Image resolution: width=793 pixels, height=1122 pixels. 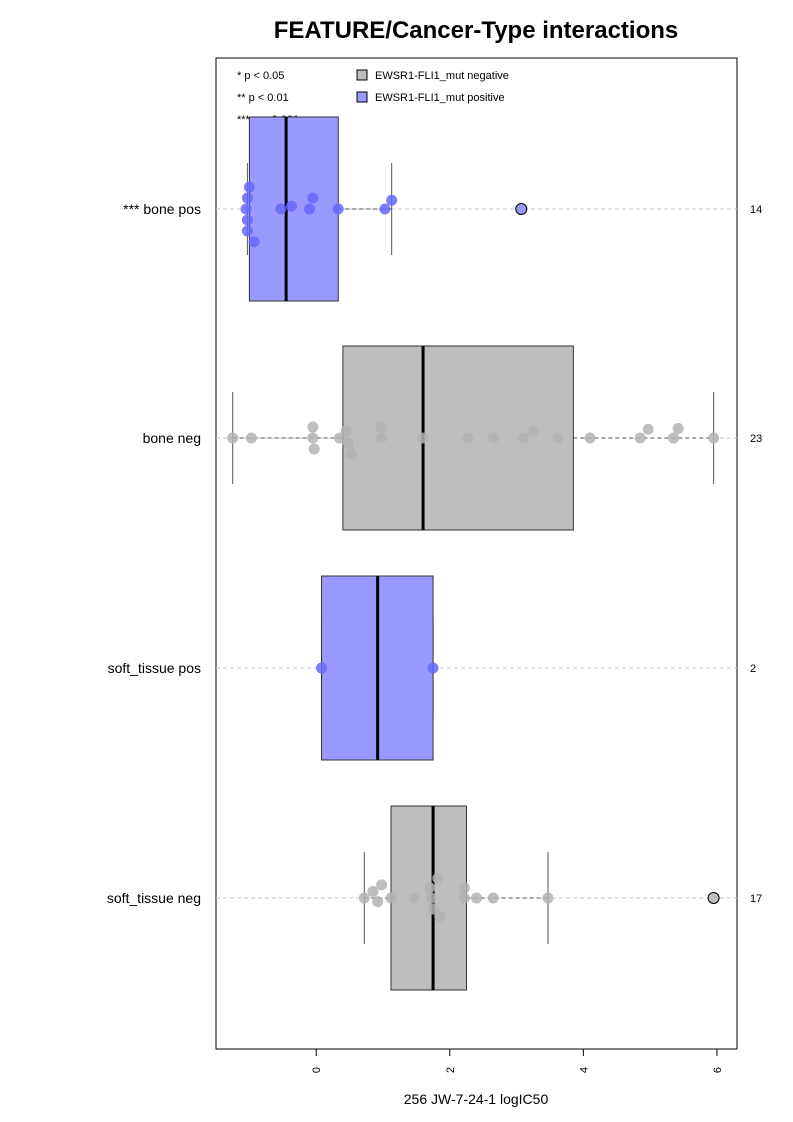 I want to click on x-tick-label: 4, so click(x=584, y=1070).